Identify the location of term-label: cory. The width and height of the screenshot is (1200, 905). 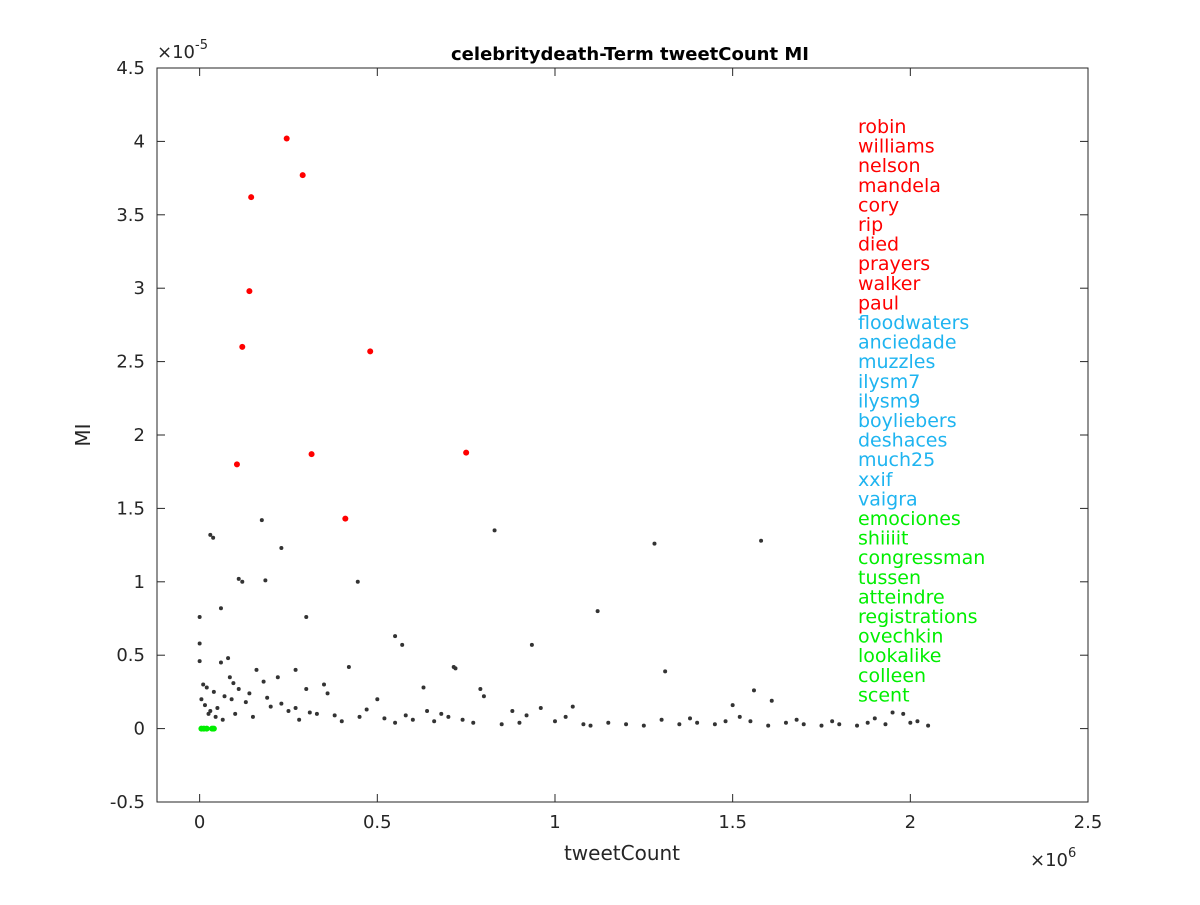
(878, 205).